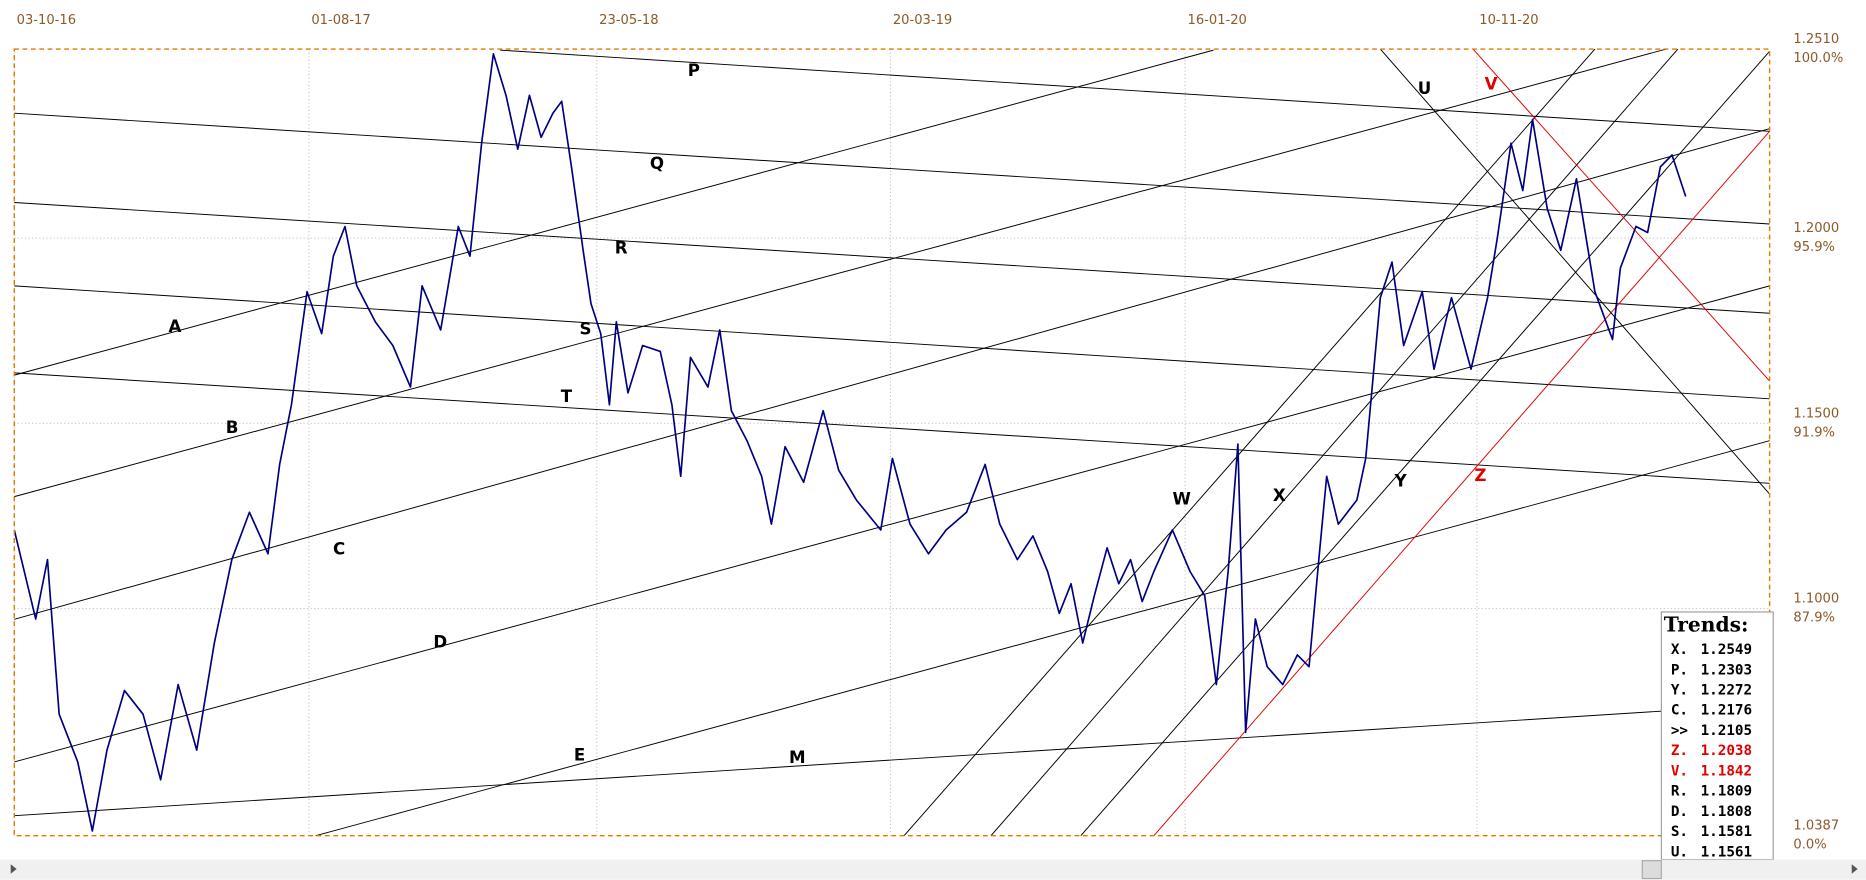 This screenshot has height=880, width=1866. Describe the element at coordinates (579, 754) in the screenshot. I see `trend-label: E` at that location.